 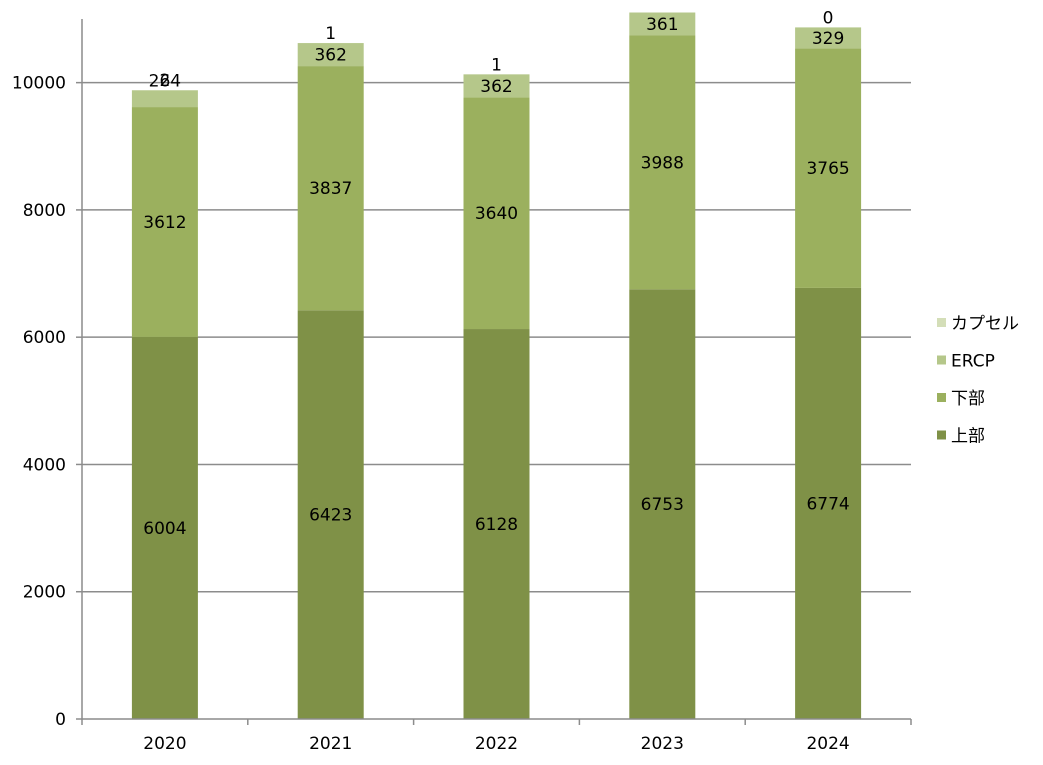 I want to click on legend-swatch-上部, so click(x=941, y=435).